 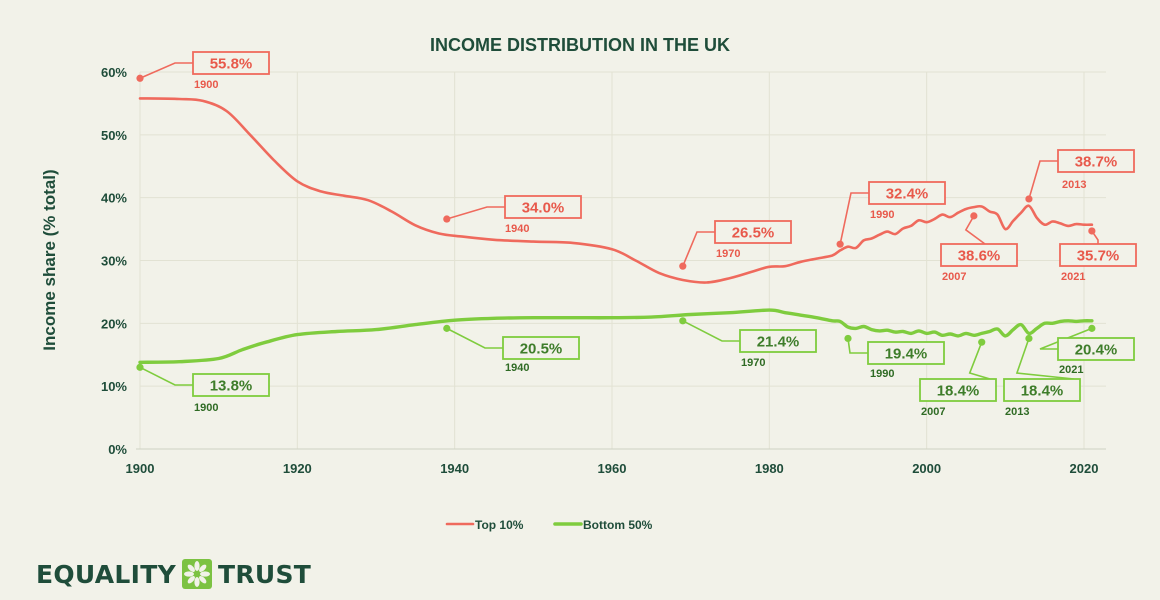 I want to click on annotation-value: 32.4%, so click(x=907, y=194).